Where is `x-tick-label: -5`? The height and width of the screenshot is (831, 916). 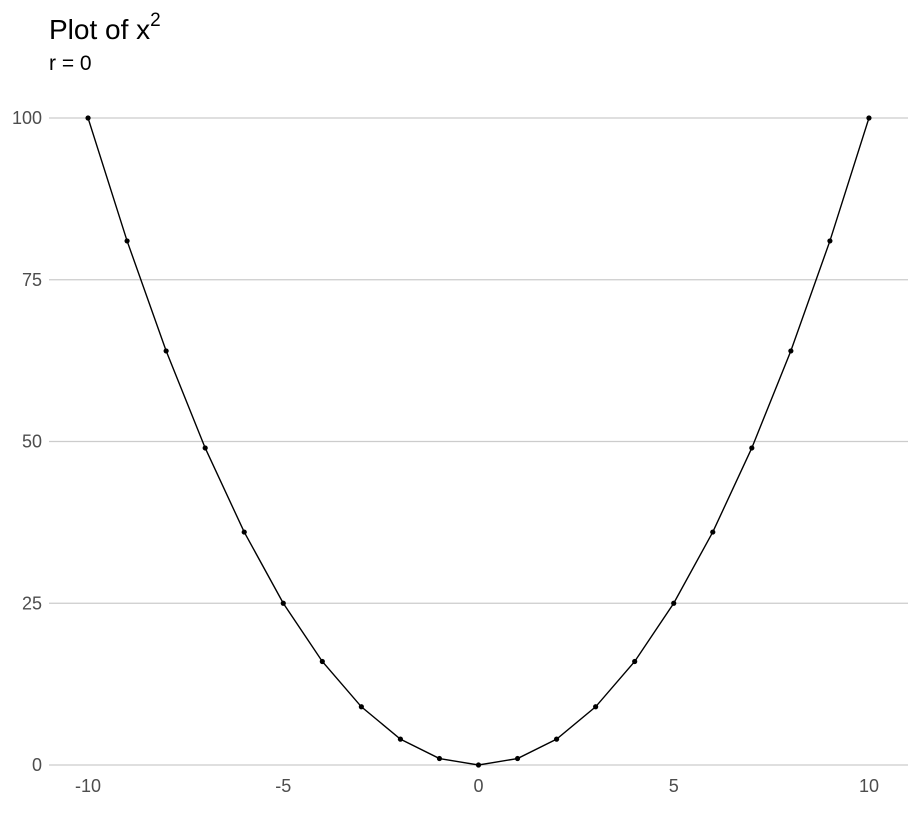 x-tick-label: -5 is located at coordinates (283, 786).